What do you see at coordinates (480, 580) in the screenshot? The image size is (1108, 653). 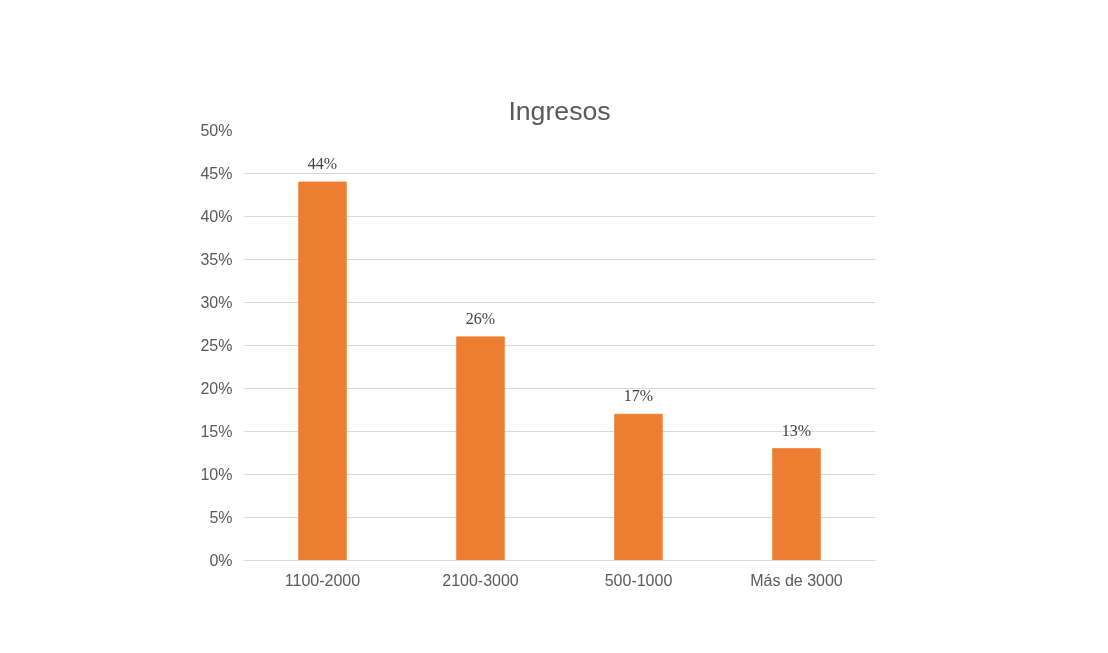 I see `x-tick-label: 2100-3000` at bounding box center [480, 580].